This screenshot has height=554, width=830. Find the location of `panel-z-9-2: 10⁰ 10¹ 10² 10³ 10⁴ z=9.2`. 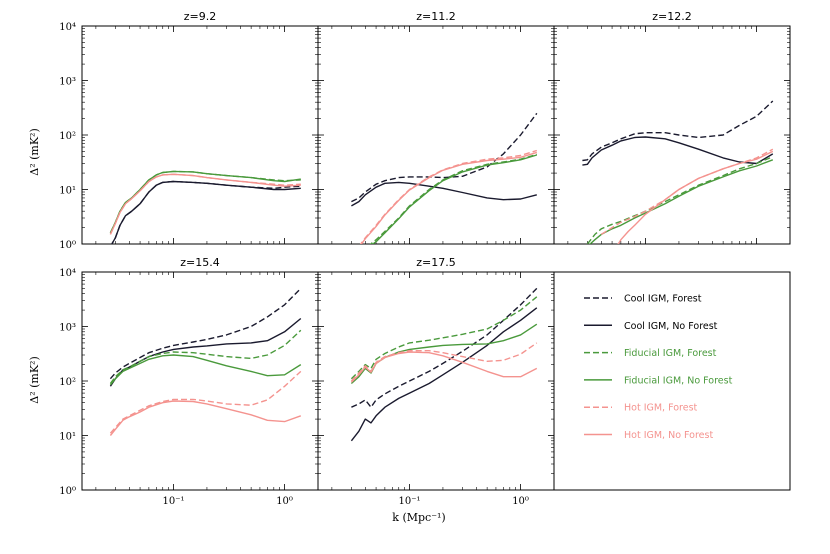

panel-z-9-2: 10⁰ 10¹ 10² 10³ 10⁴ z=9.2 is located at coordinates (189, 130).